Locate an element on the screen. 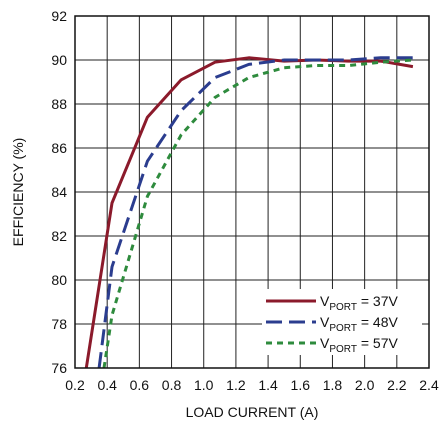 The width and height of the screenshot is (443, 428). x-tick-label: 1.2 is located at coordinates (236, 385).